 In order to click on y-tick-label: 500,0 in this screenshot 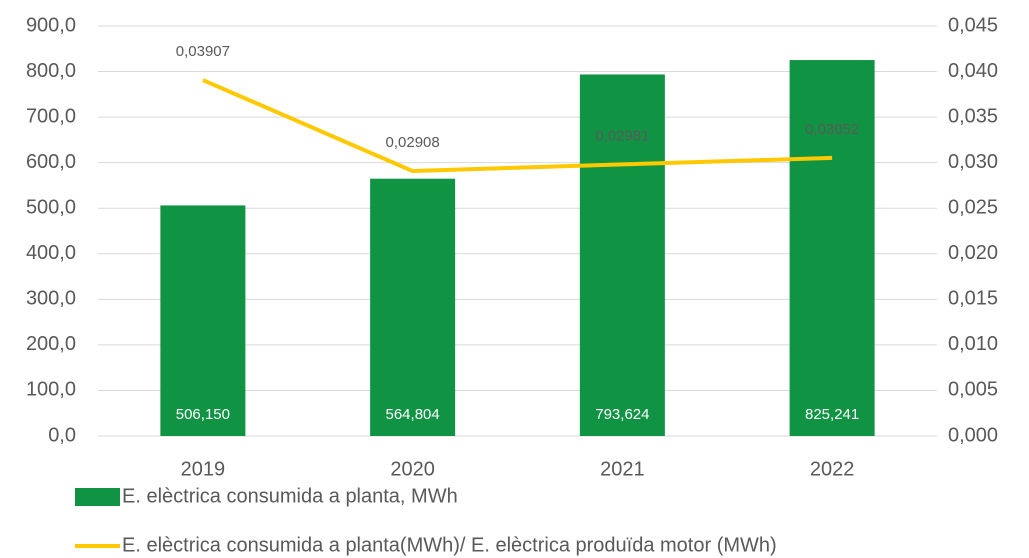, I will do `click(51, 208)`.